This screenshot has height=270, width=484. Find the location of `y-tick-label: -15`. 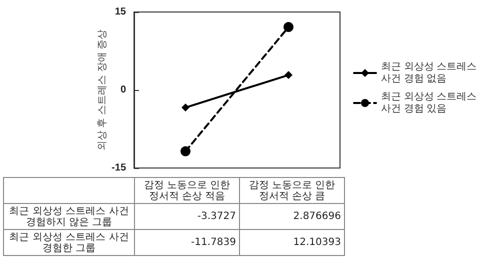

y-tick-label: -15 is located at coordinates (119, 168).